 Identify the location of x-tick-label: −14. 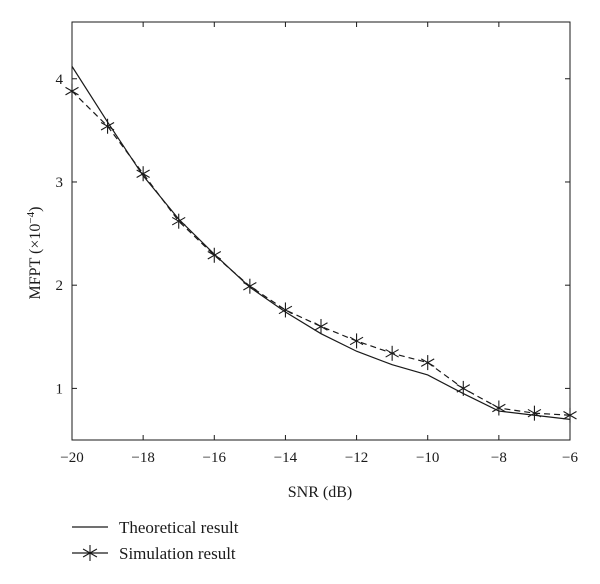
(286, 458).